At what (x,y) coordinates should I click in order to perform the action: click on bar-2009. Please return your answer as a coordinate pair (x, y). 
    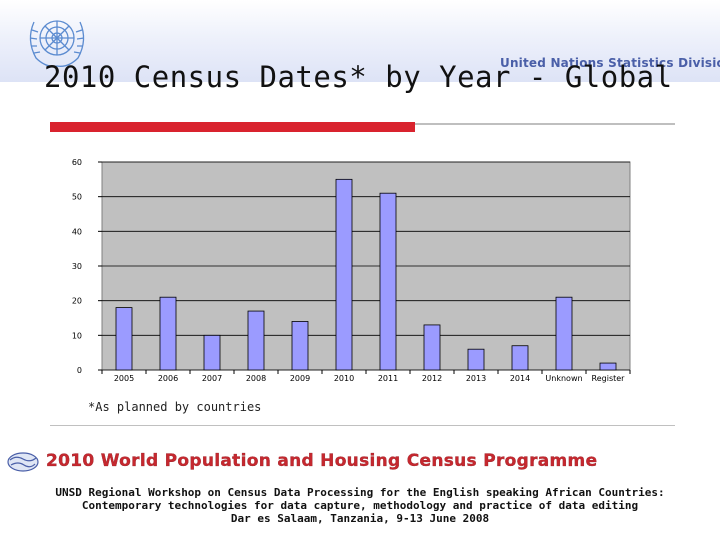
    Looking at the image, I should click on (300, 346).